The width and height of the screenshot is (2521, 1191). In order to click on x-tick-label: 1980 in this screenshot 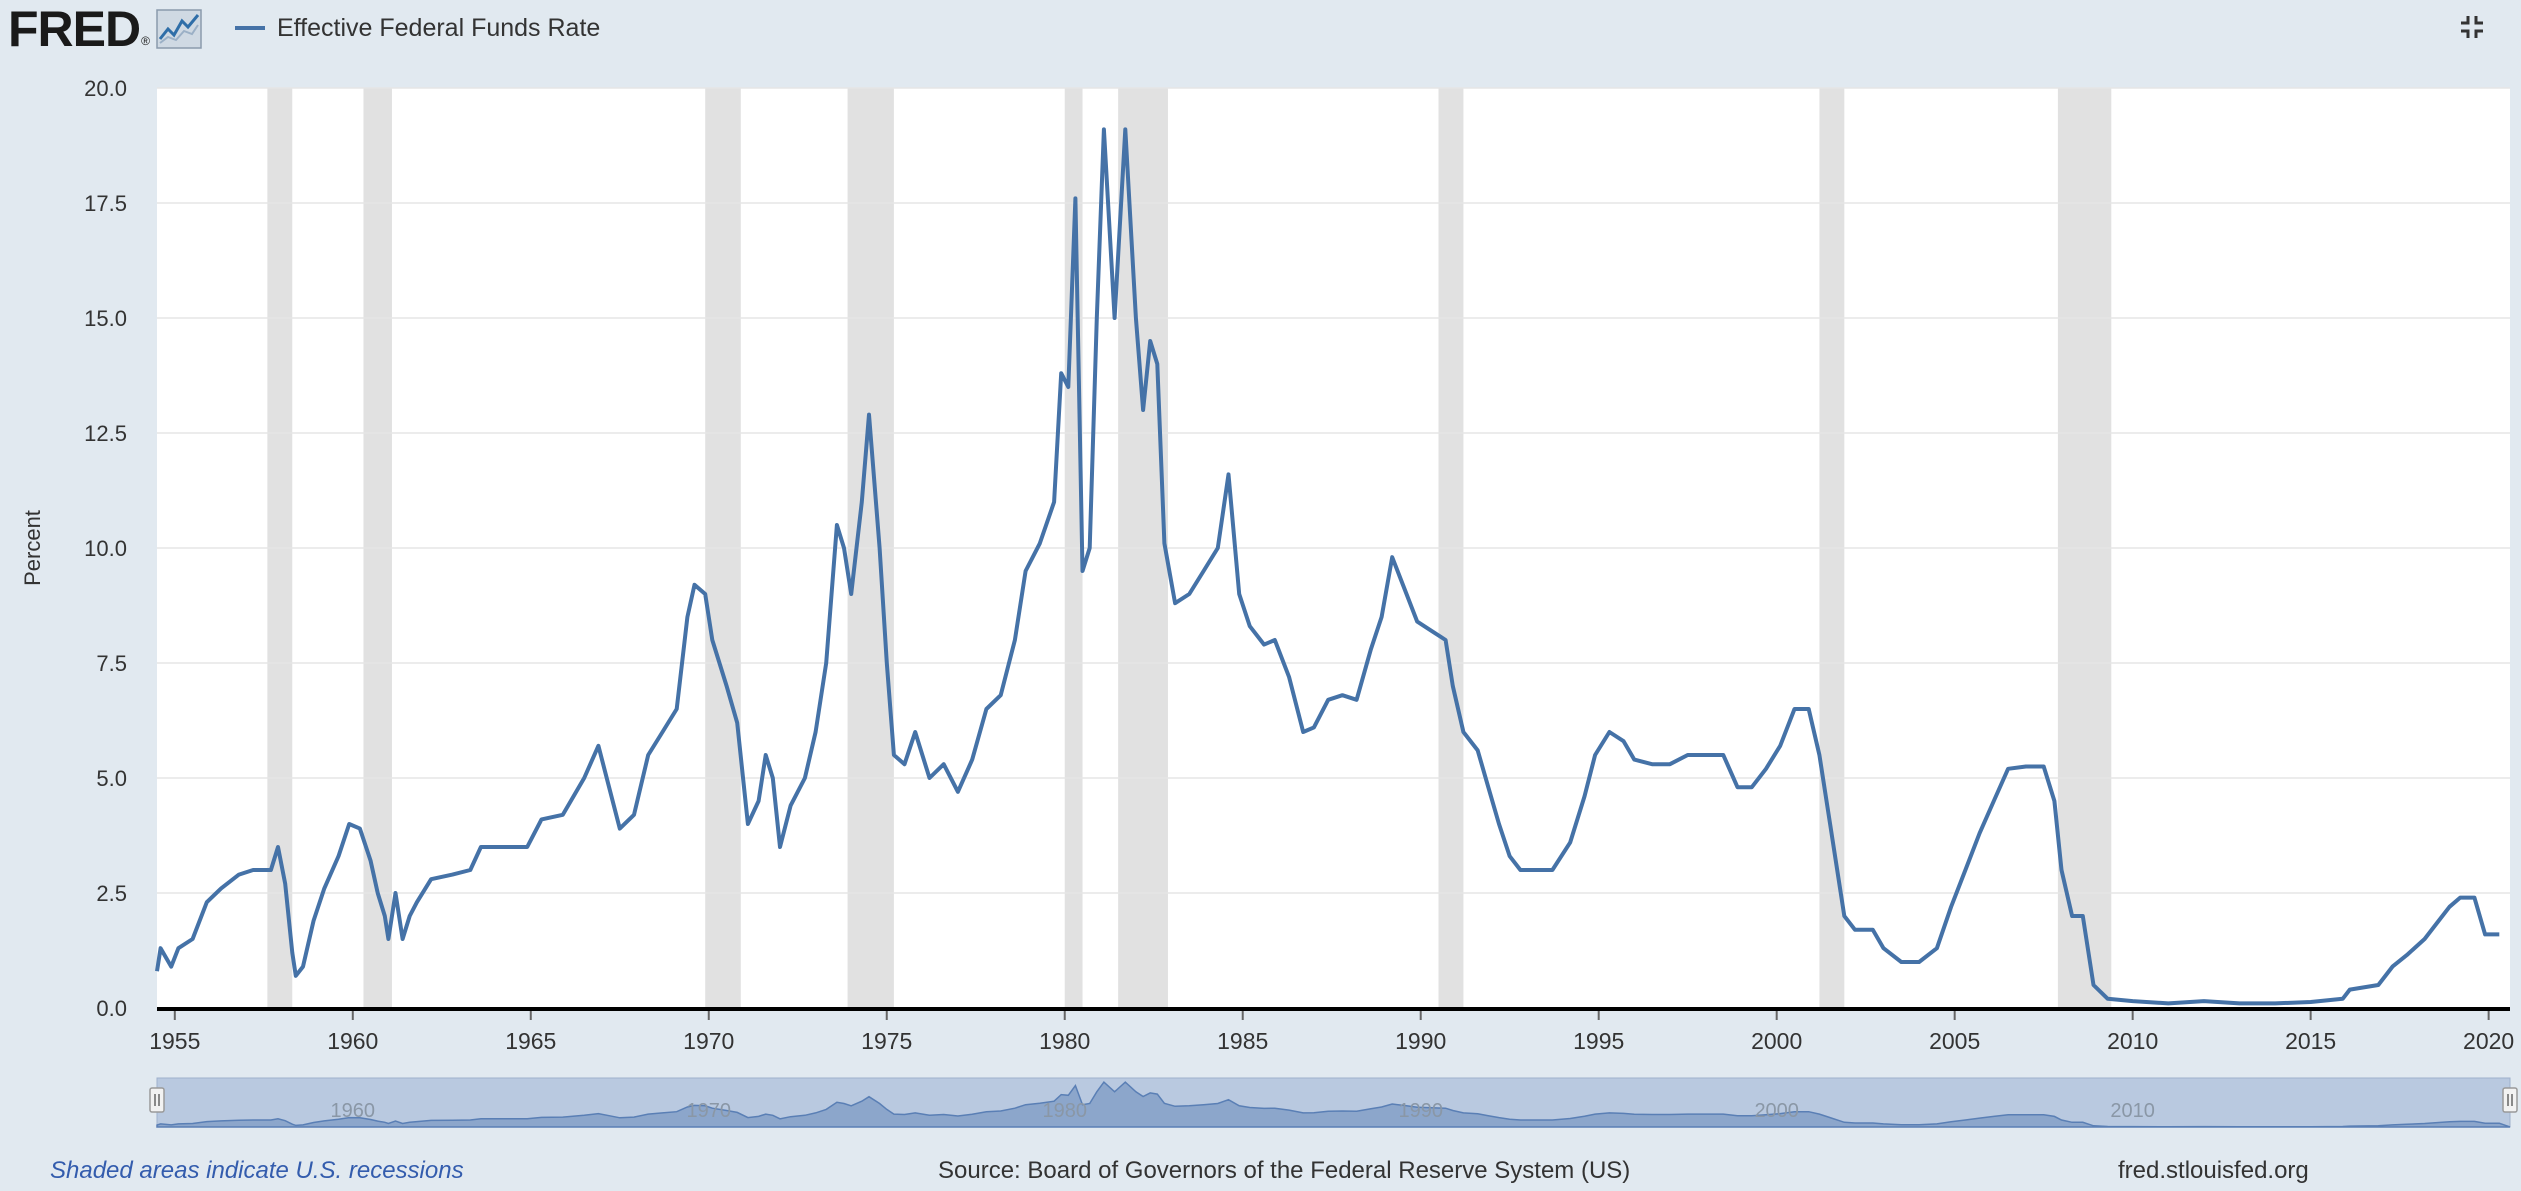, I will do `click(1064, 1041)`.